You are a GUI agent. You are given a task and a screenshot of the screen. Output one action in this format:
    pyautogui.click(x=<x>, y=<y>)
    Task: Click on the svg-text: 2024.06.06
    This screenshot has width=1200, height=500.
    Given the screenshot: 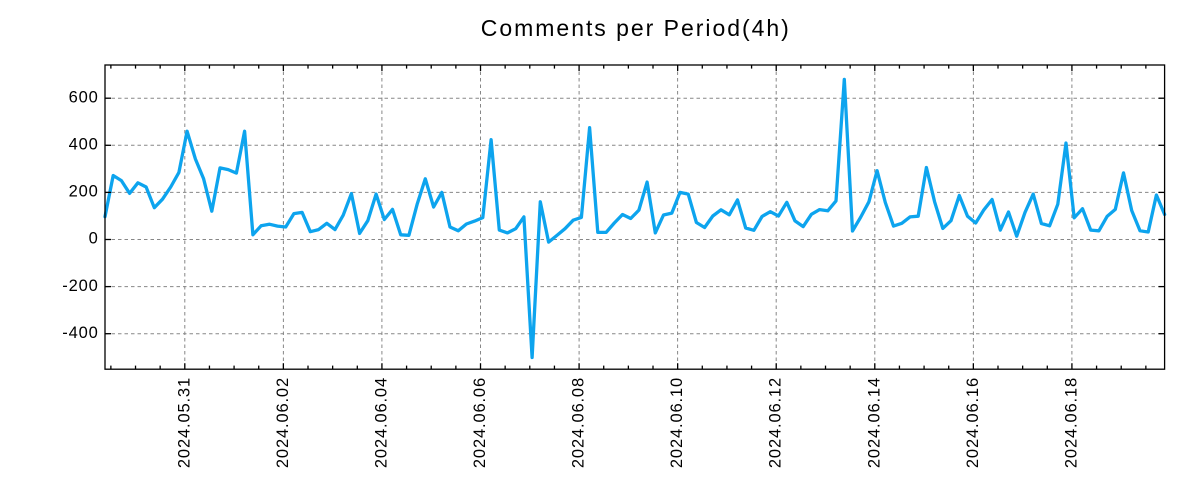 What is the action you would take?
    pyautogui.click(x=480, y=422)
    